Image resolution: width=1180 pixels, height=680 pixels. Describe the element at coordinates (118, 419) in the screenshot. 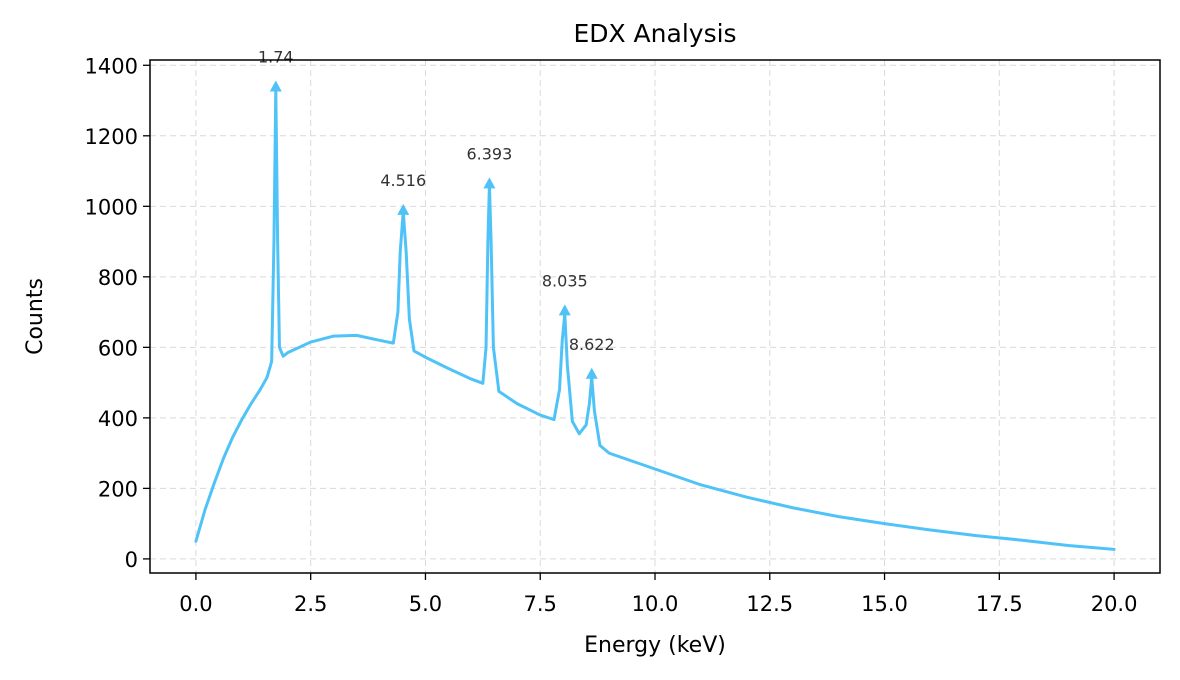

I see `y-tick-label: 400` at that location.